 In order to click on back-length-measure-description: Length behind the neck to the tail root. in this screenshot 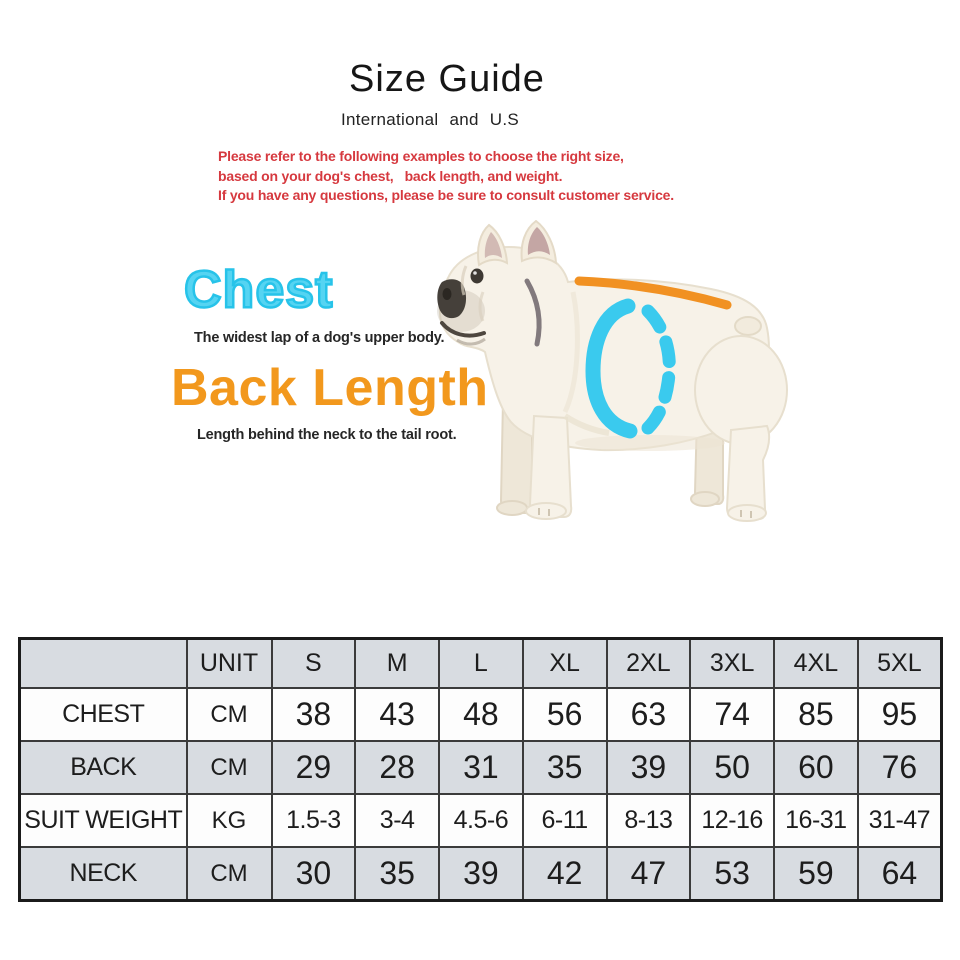, I will do `click(327, 435)`.